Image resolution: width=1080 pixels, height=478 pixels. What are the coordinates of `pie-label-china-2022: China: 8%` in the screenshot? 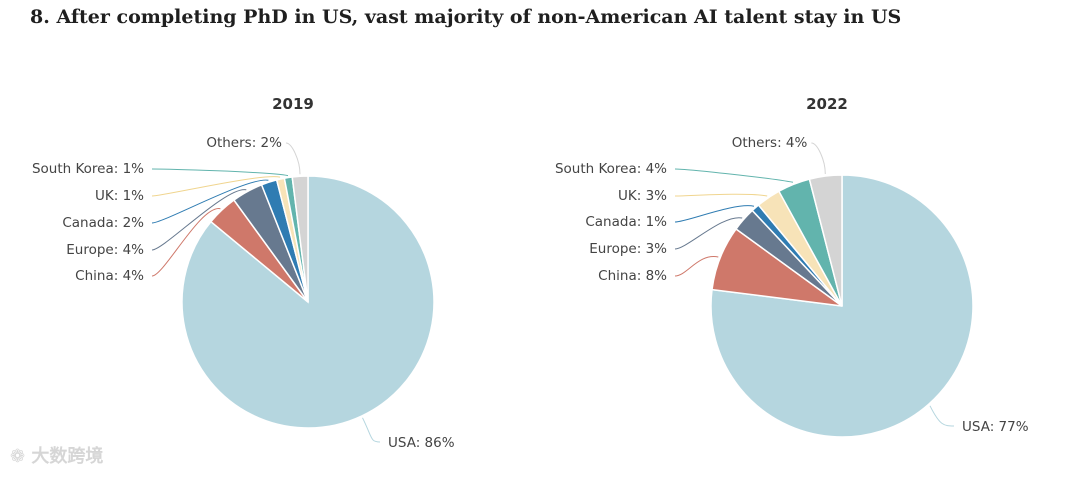 It's located at (632, 276).